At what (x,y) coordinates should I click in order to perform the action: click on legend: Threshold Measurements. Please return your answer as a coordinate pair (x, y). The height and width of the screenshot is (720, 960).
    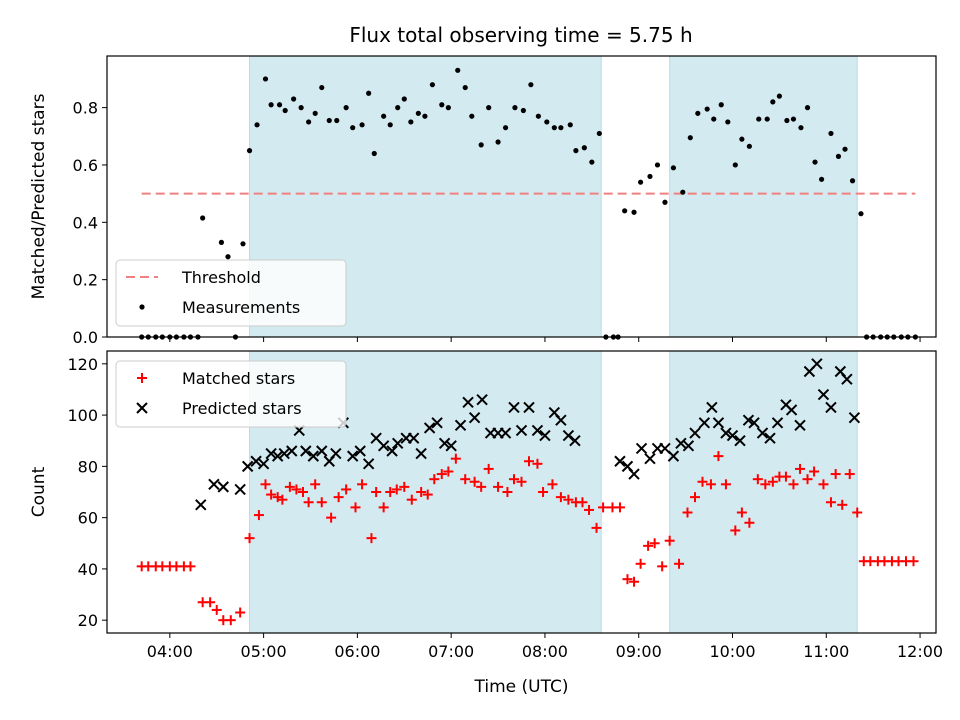
    Looking at the image, I should click on (231, 293).